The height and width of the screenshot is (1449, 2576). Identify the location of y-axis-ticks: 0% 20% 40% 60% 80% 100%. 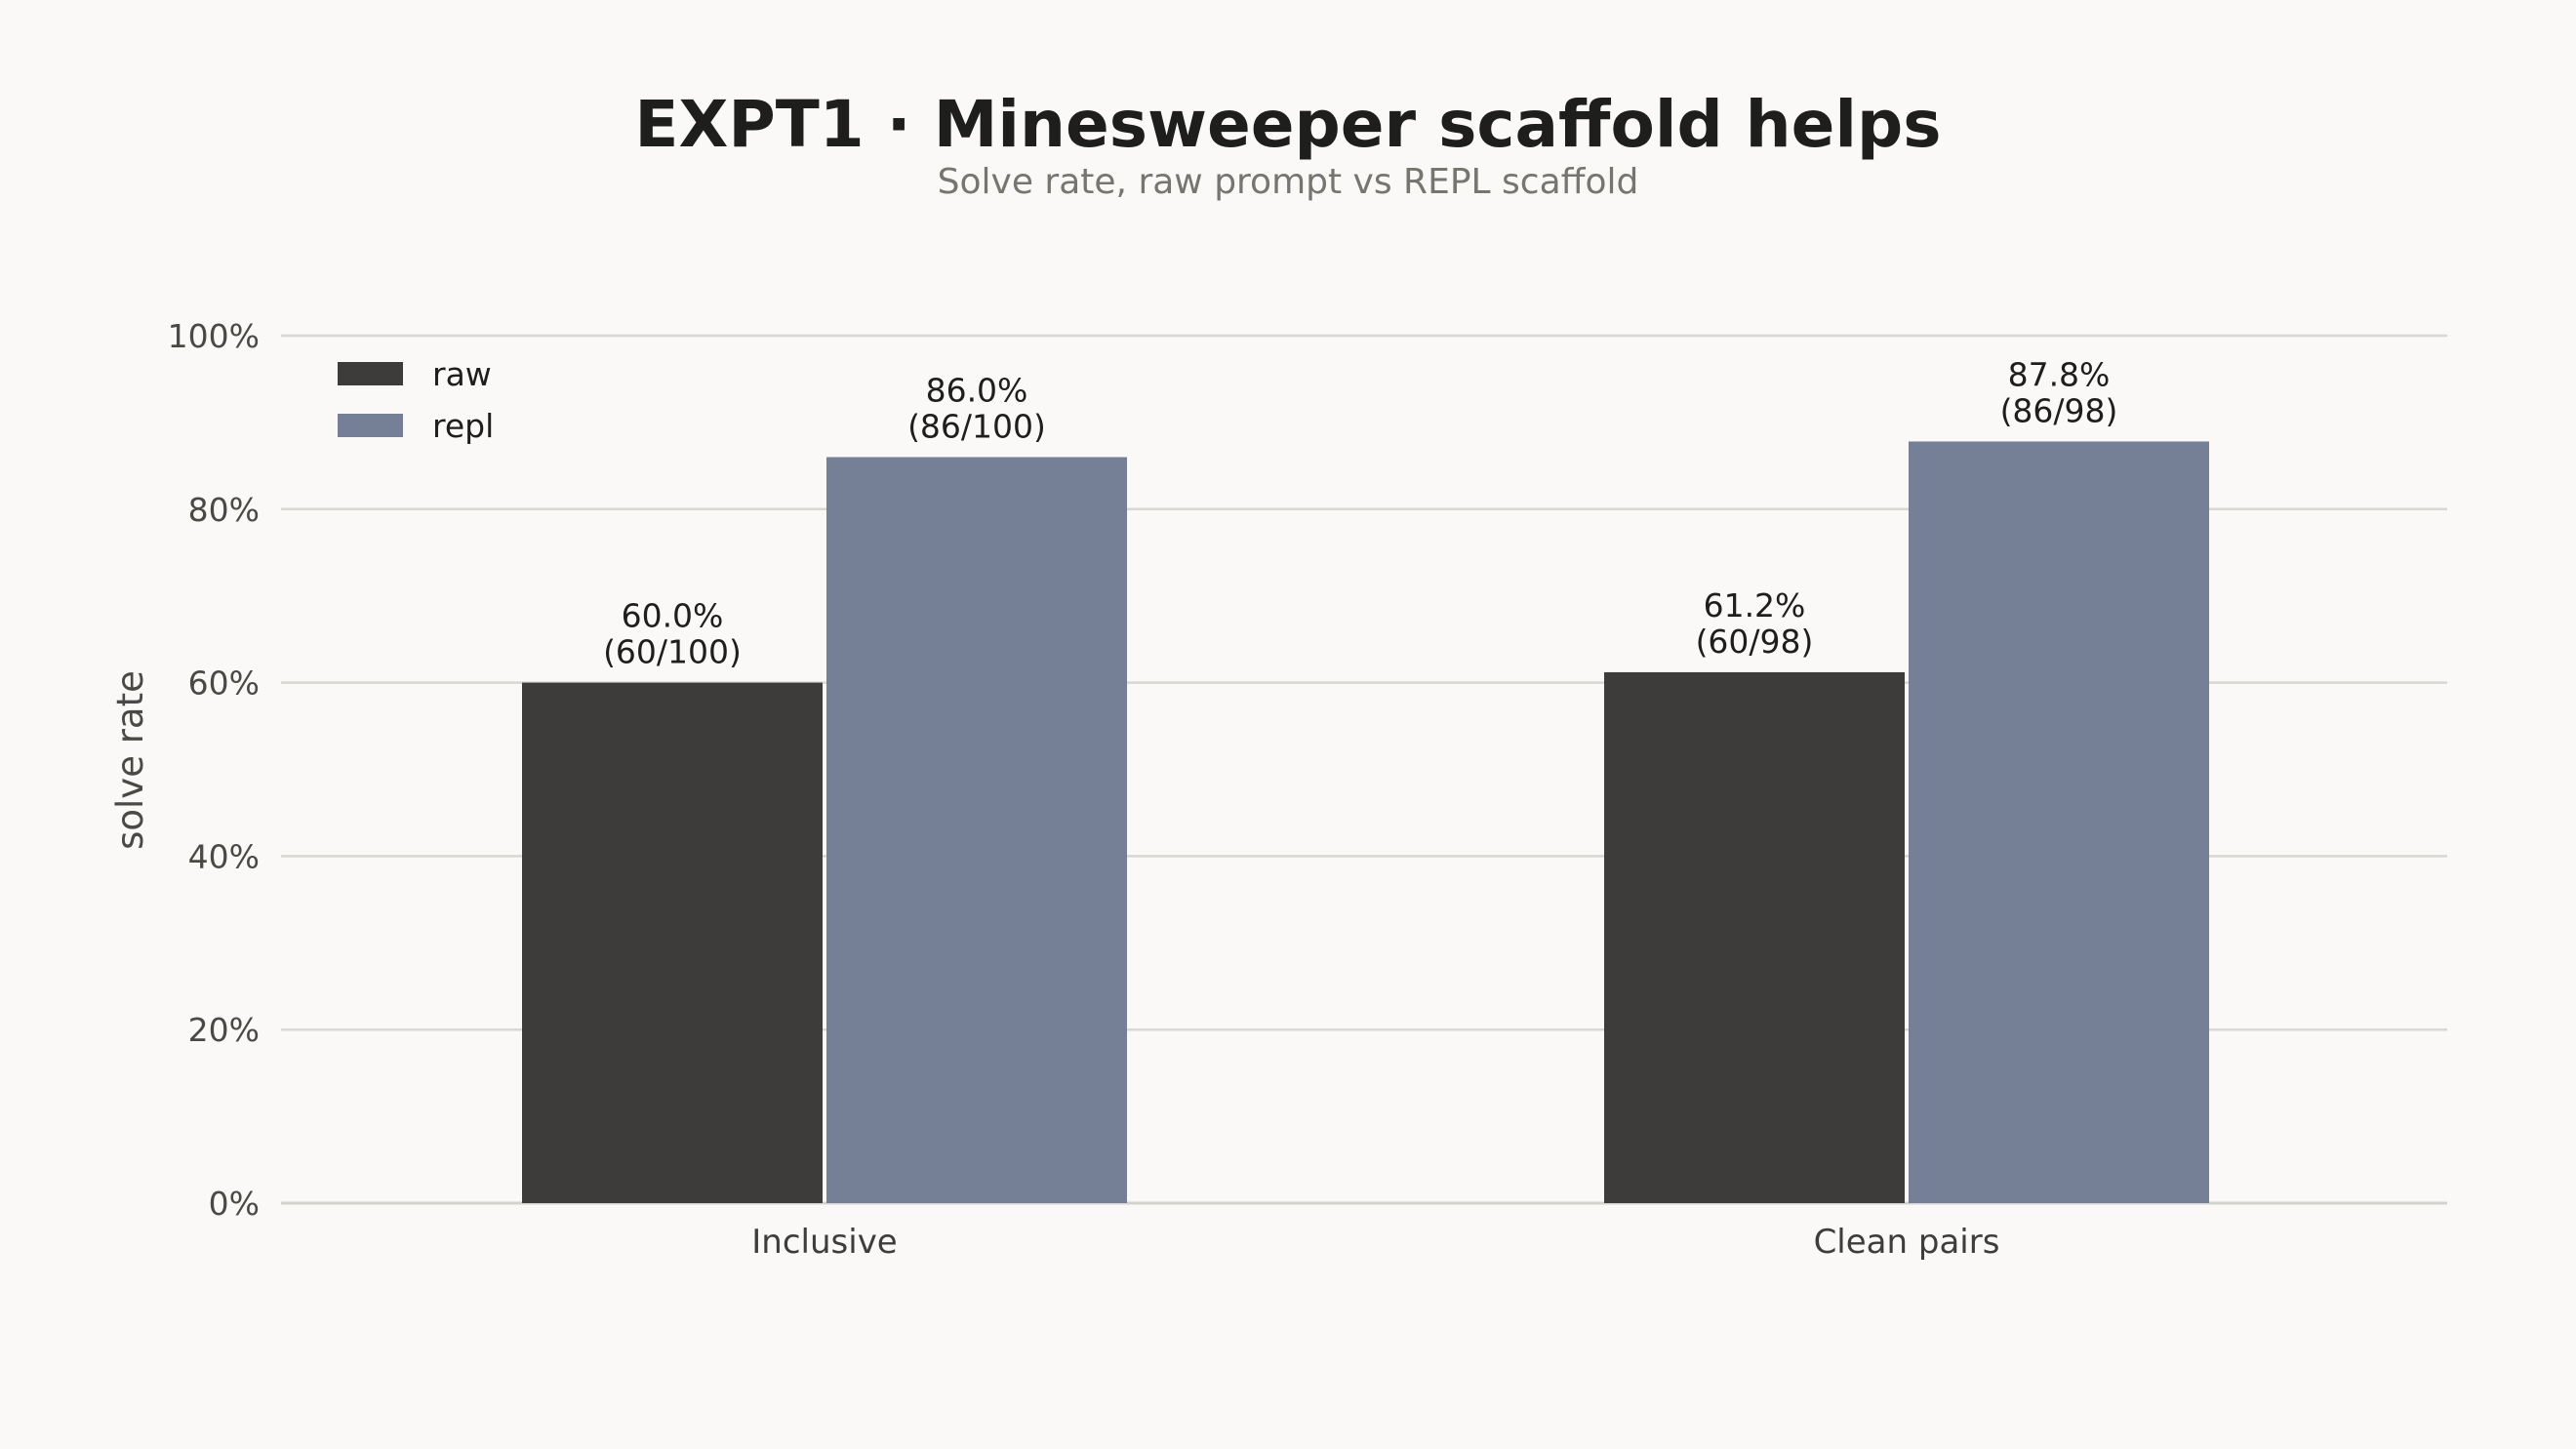
(214, 770).